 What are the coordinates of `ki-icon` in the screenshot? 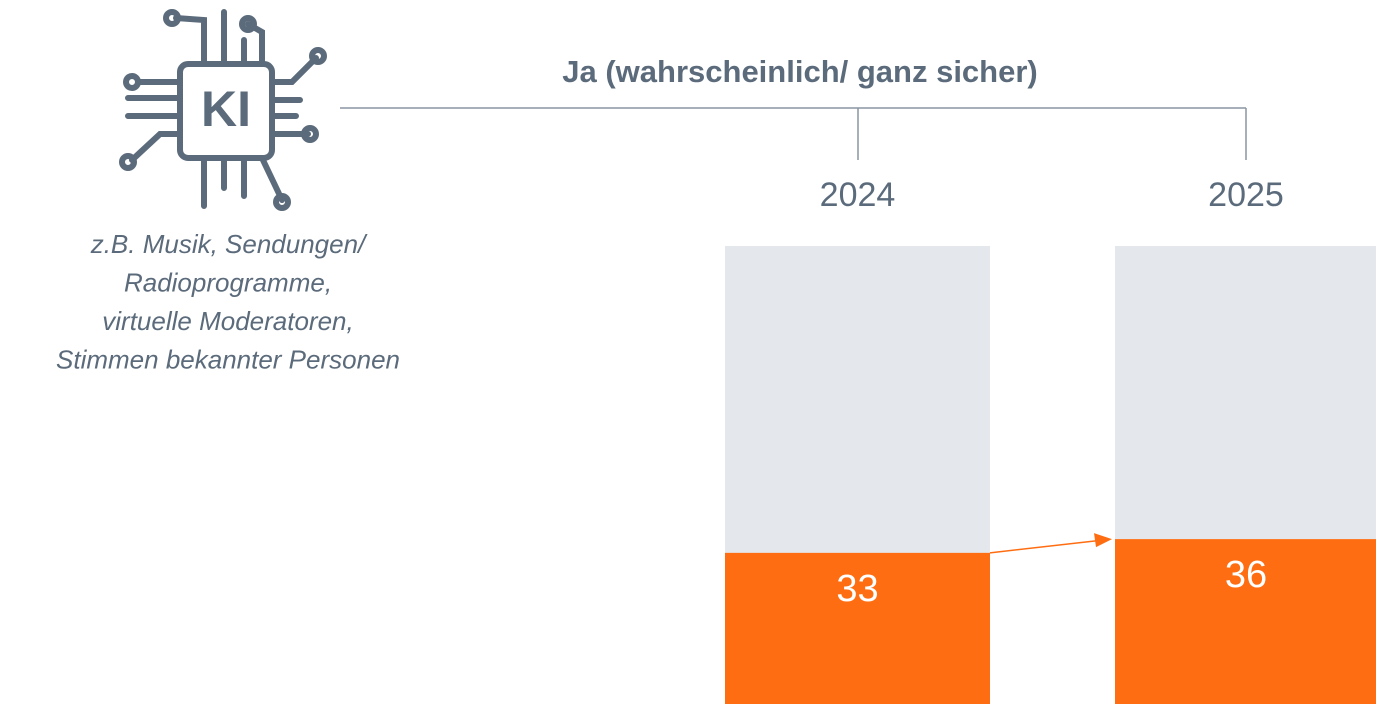 It's located at (223, 110).